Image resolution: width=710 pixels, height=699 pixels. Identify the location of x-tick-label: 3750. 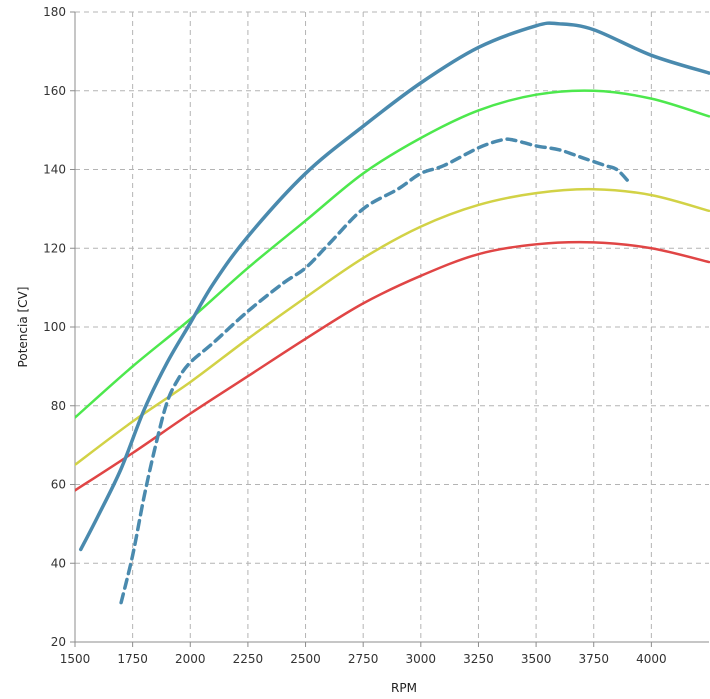
(593, 659).